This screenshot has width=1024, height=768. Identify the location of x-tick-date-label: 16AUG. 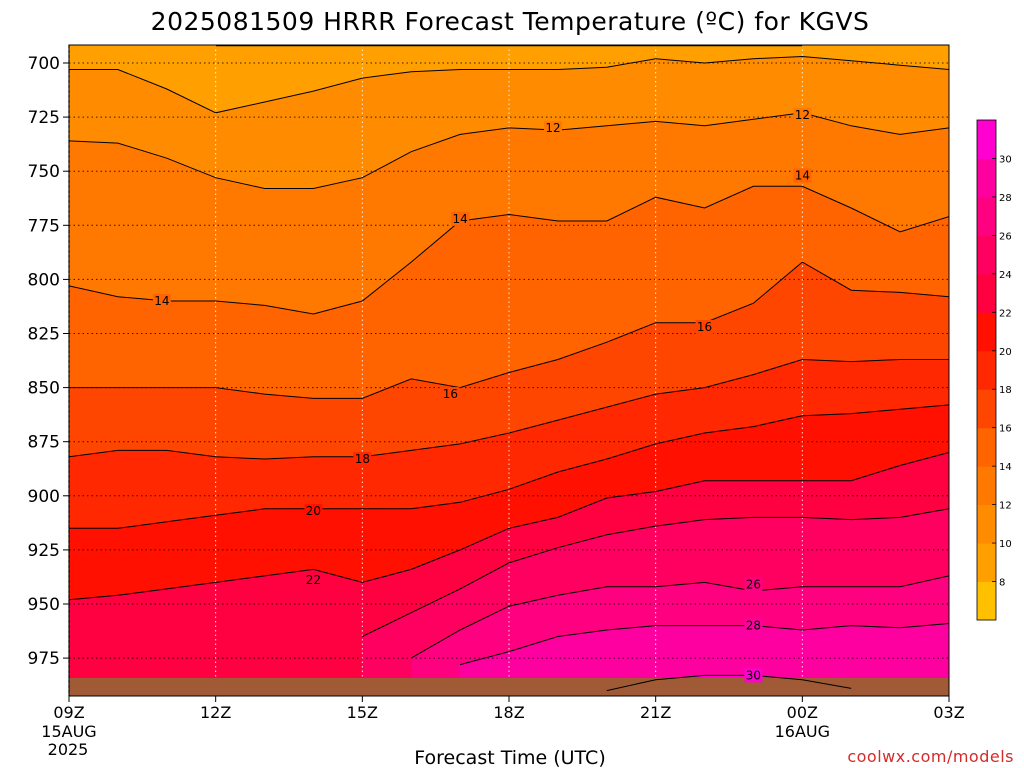
(802, 731).